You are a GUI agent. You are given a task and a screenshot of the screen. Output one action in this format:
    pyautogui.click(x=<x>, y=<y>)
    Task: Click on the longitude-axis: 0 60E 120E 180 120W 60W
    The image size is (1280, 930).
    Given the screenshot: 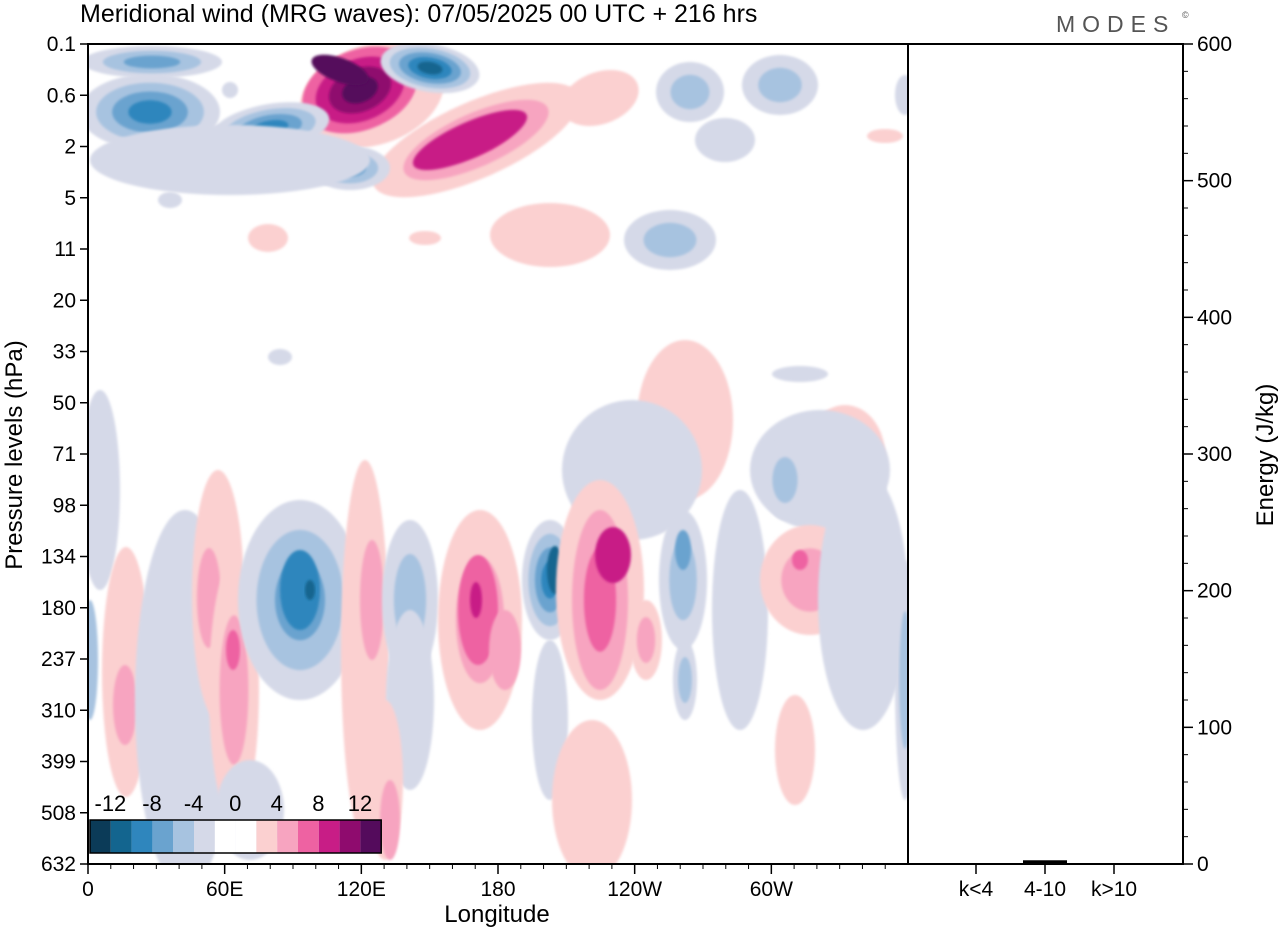 What is the action you would take?
    pyautogui.click(x=484, y=882)
    